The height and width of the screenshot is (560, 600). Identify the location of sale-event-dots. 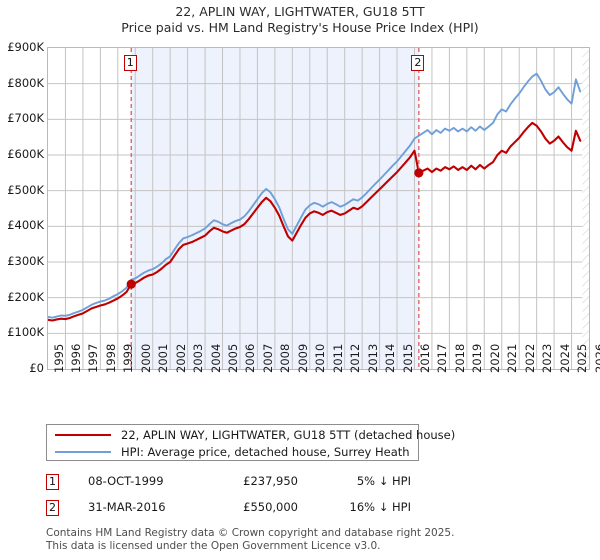
(275, 228).